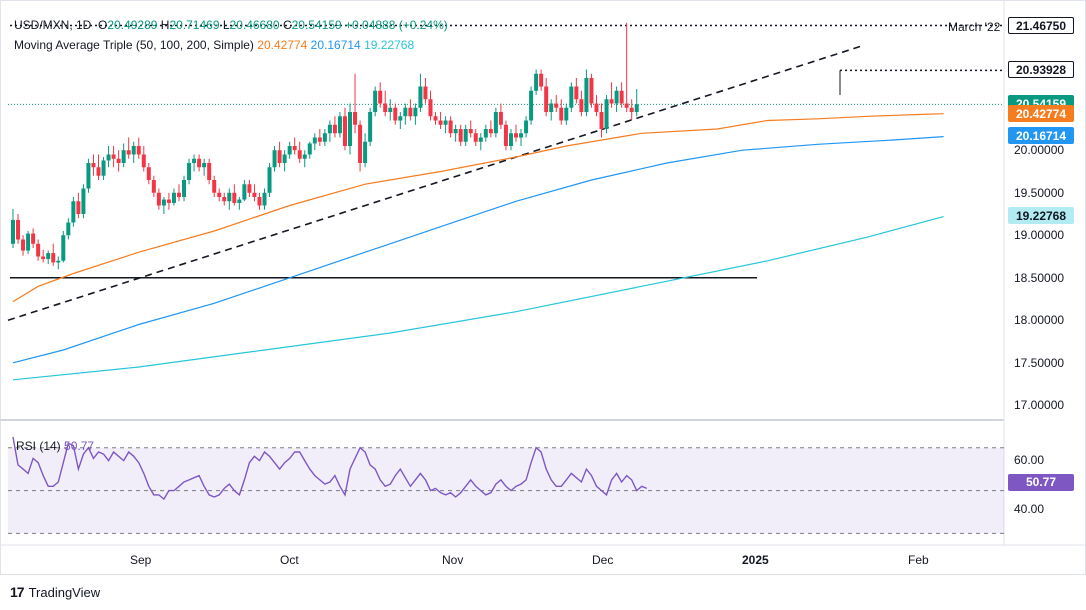 This screenshot has height=610, width=1086. Describe the element at coordinates (53, 25) in the screenshot. I see `symbol-label: USD/MXN, 1D` at that location.